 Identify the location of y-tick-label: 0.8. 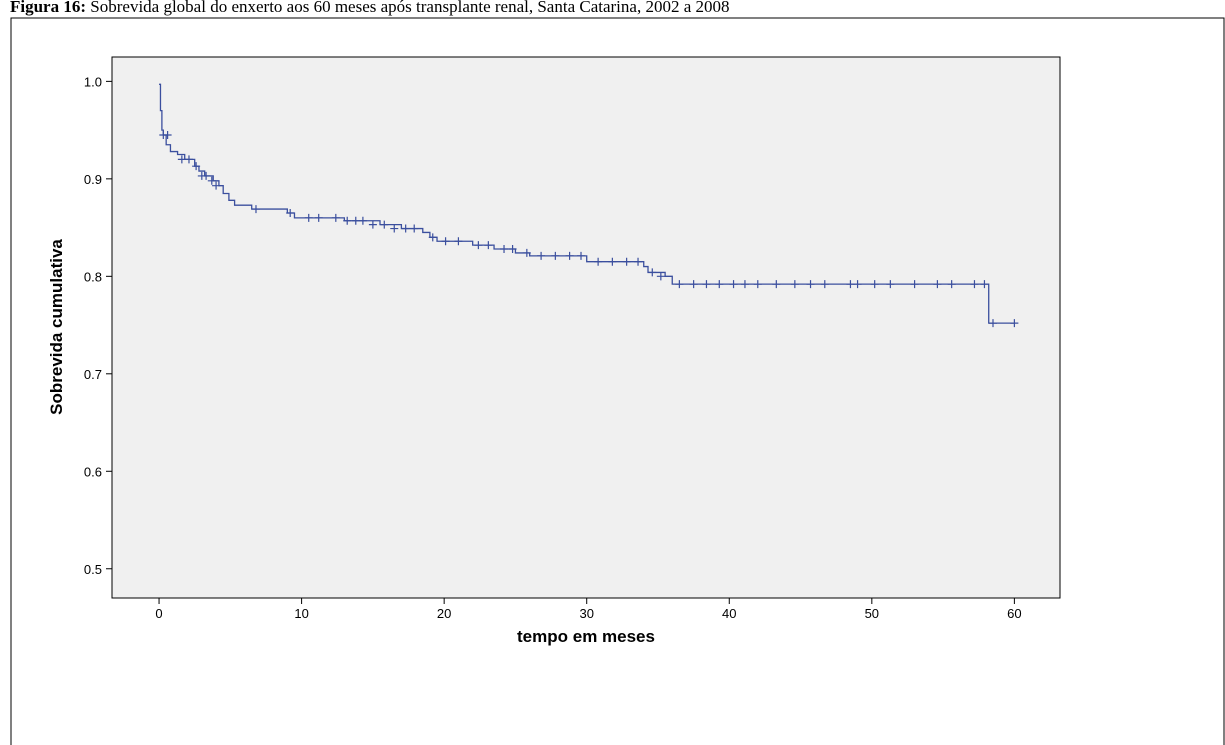
(93, 276).